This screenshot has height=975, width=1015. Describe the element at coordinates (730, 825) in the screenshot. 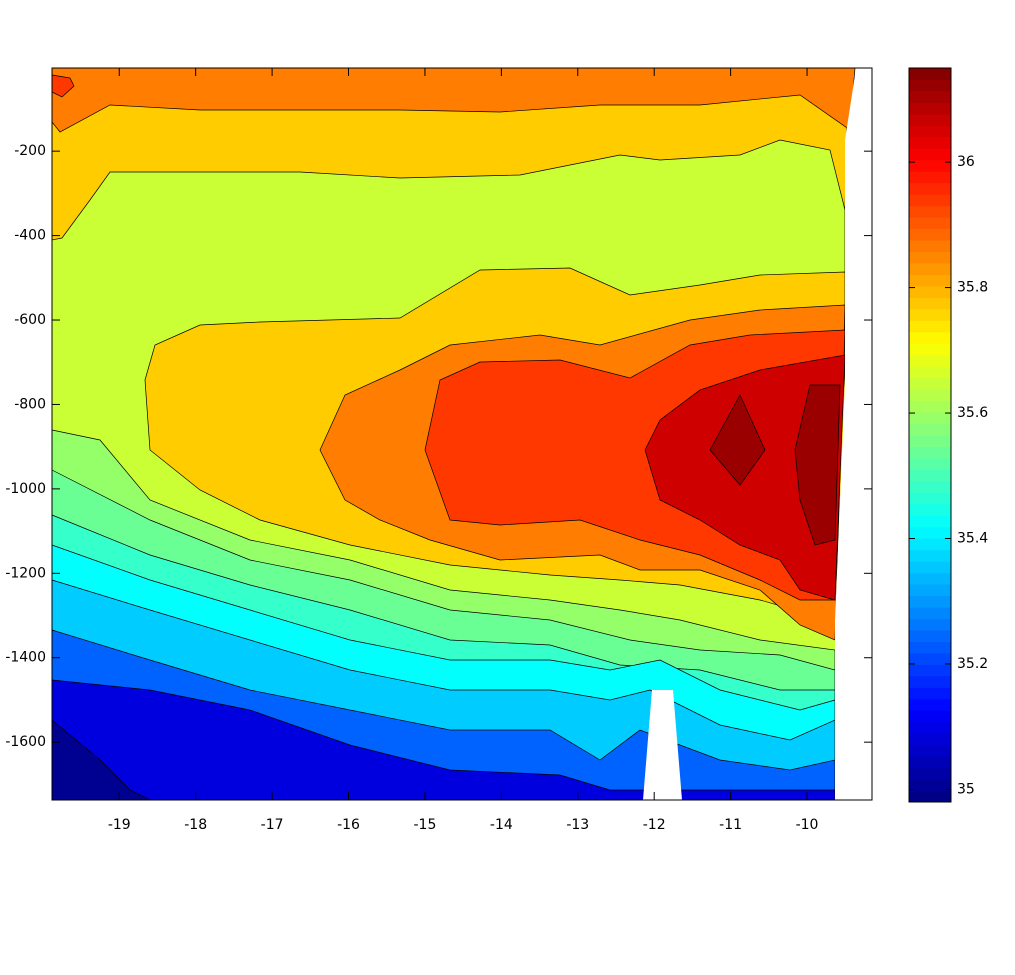

I see `x-tick-label: -11` at that location.